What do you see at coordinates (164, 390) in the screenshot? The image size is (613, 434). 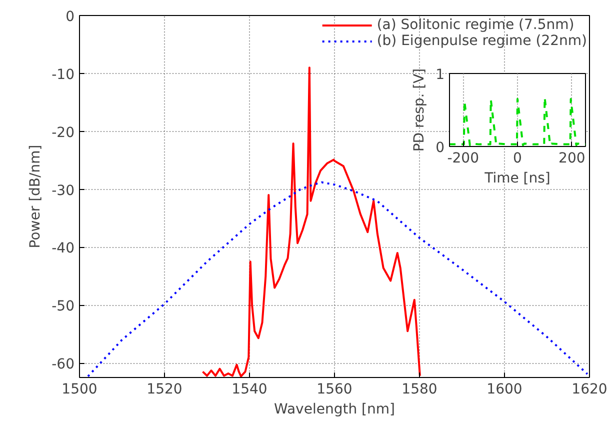 I see `x-tick-label: 1520` at bounding box center [164, 390].